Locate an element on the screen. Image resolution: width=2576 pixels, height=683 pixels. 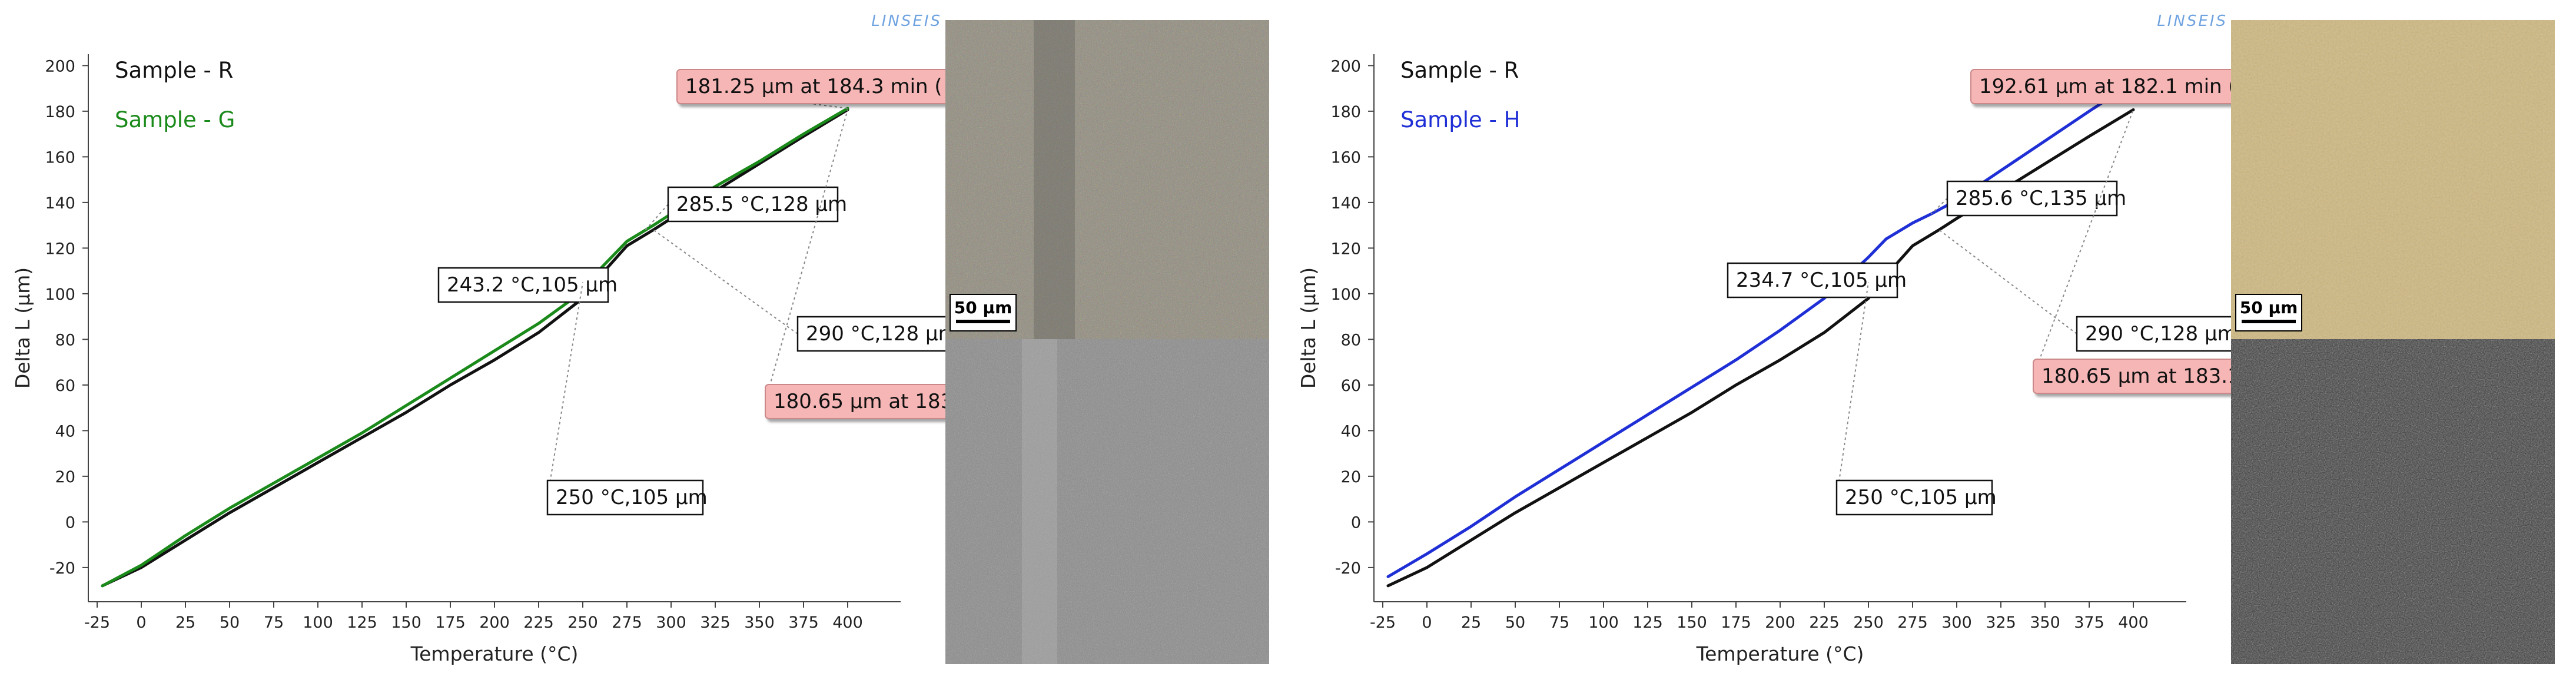
x-tick-label: 150 is located at coordinates (406, 623).